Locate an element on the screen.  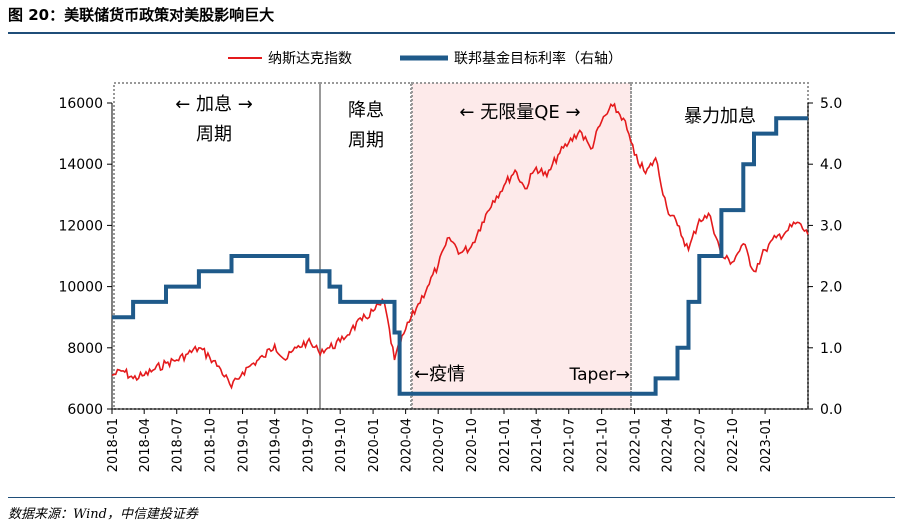
x-tick-label: 2019-07 is located at coordinates (308, 445).